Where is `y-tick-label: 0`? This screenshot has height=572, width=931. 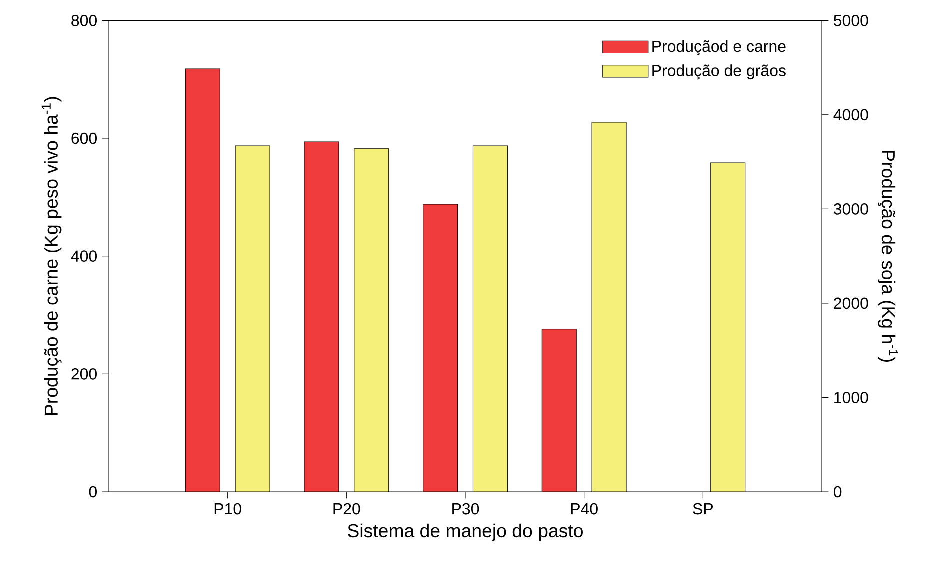
y-tick-label: 0 is located at coordinates (93, 492).